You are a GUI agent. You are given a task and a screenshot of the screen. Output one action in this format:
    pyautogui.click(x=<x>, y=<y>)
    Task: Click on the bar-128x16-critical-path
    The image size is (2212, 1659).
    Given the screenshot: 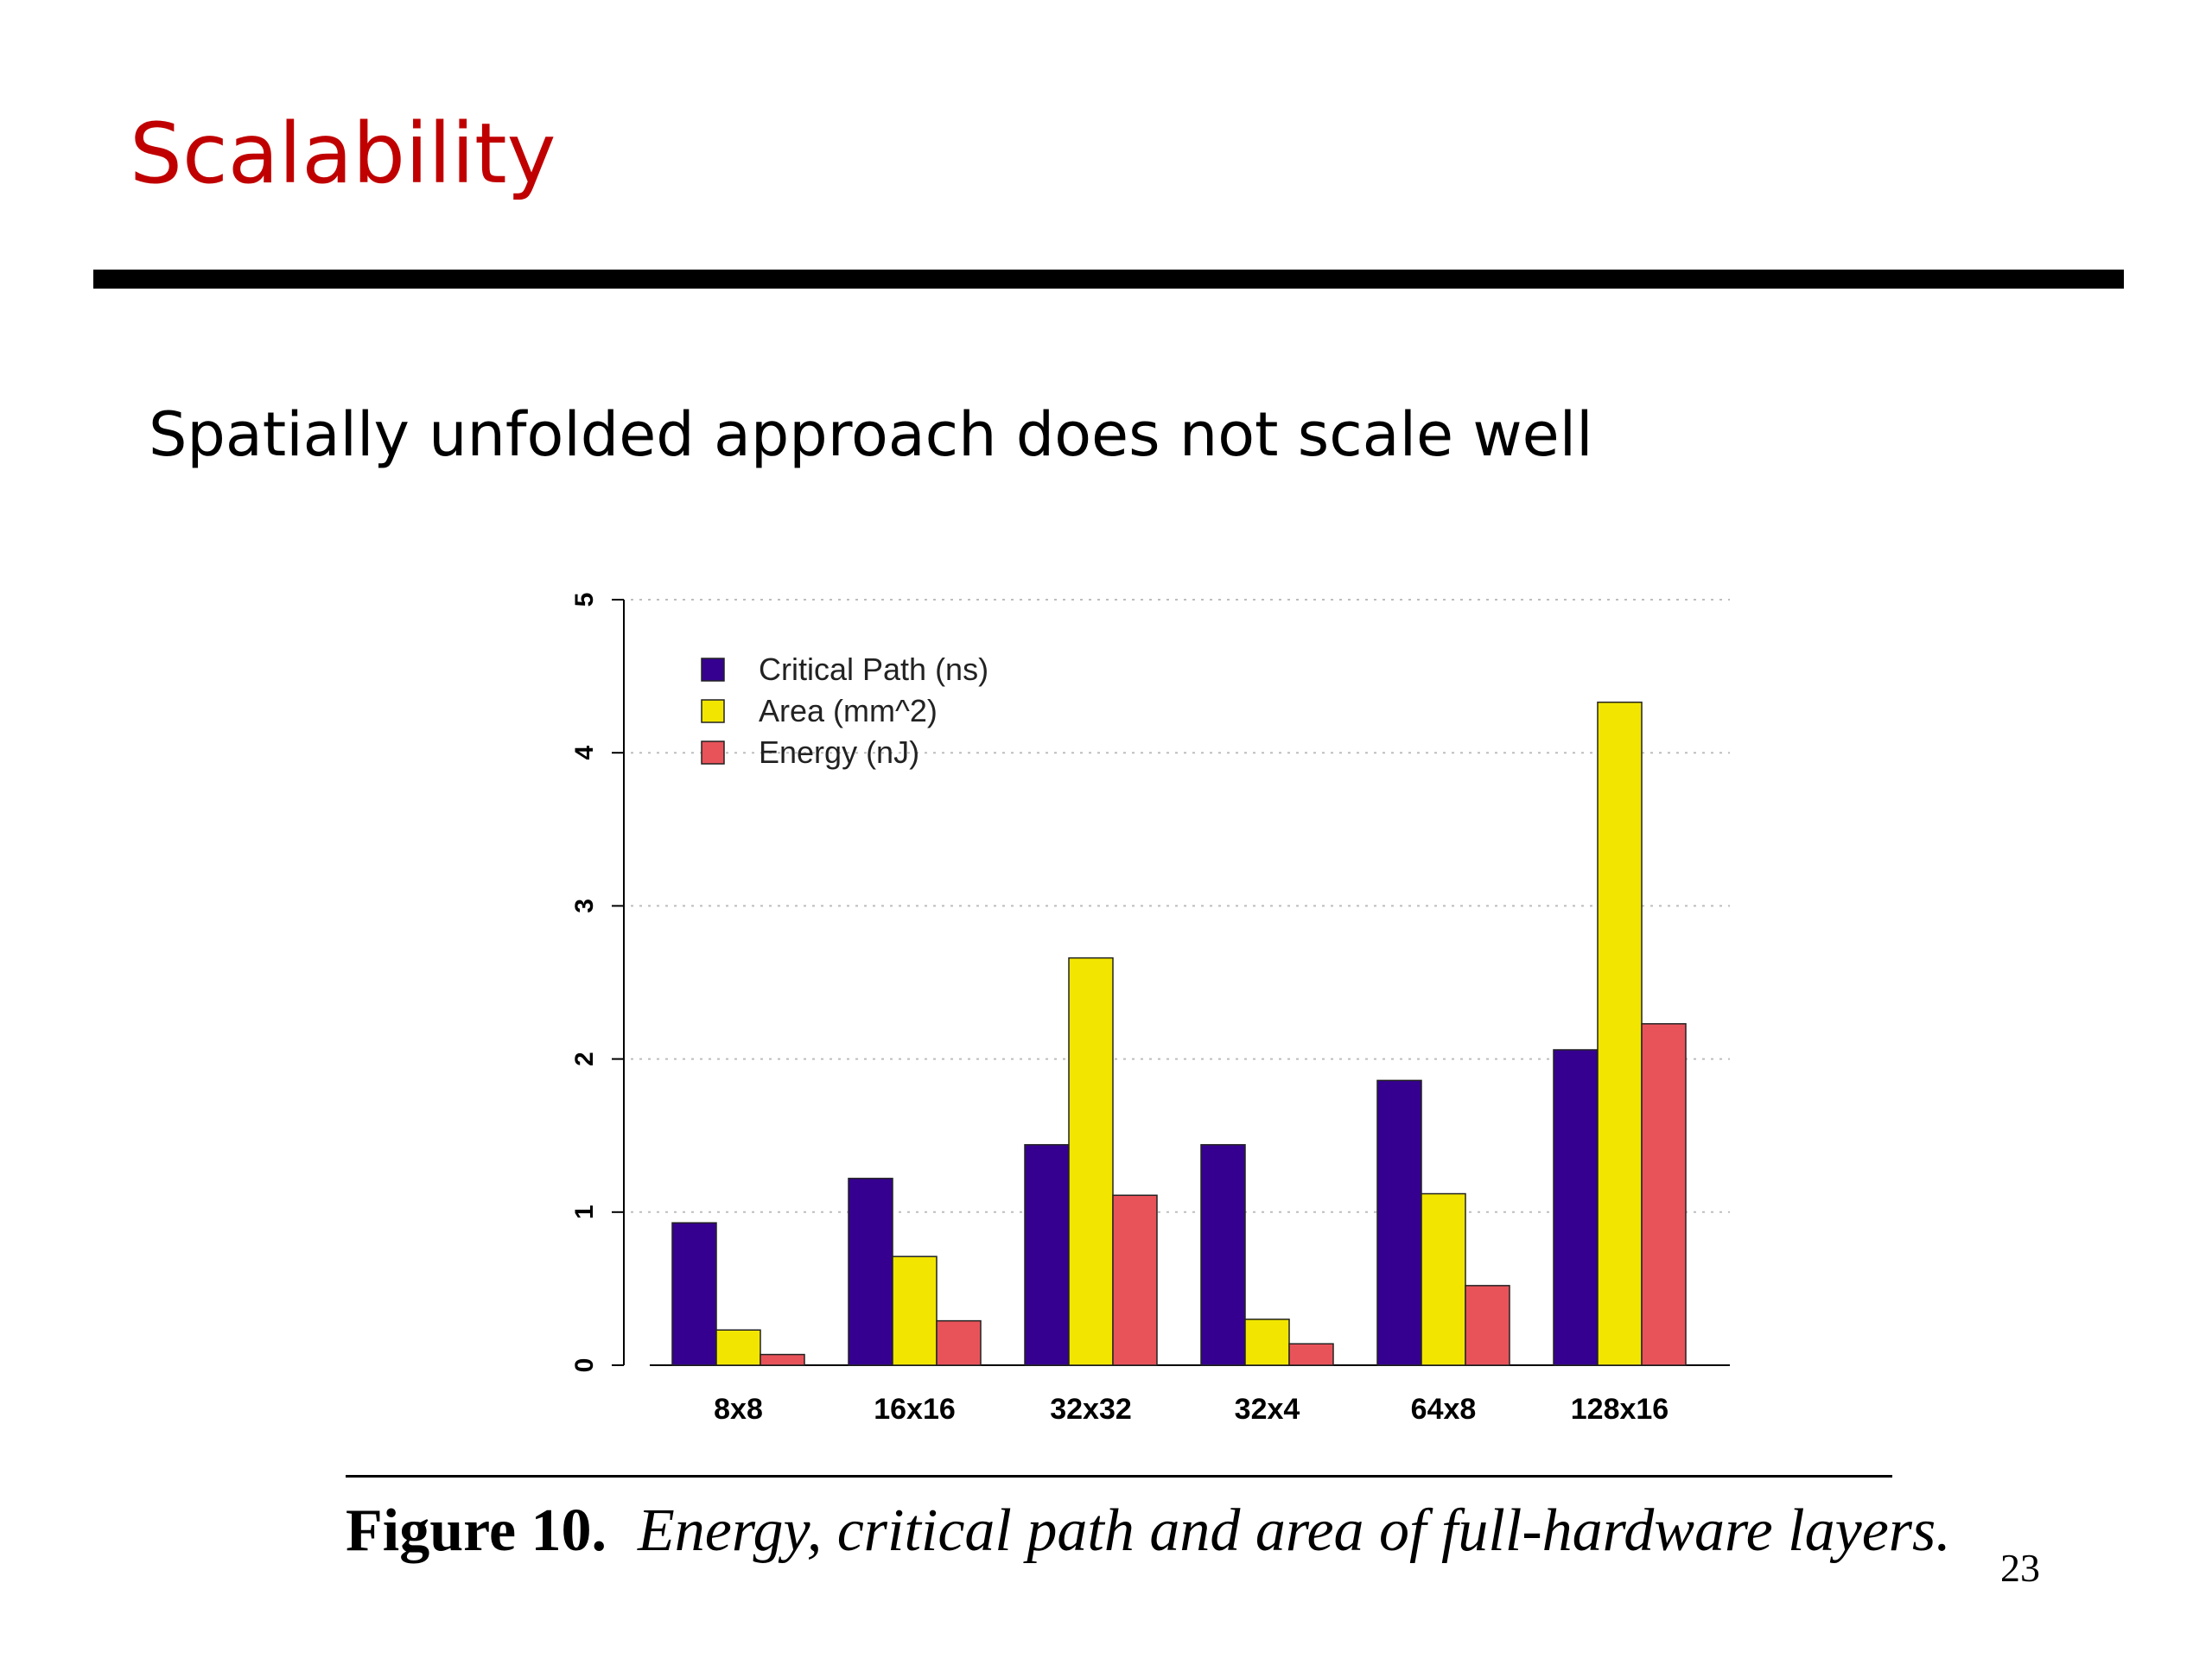 What is the action you would take?
    pyautogui.click(x=1576, y=1207)
    